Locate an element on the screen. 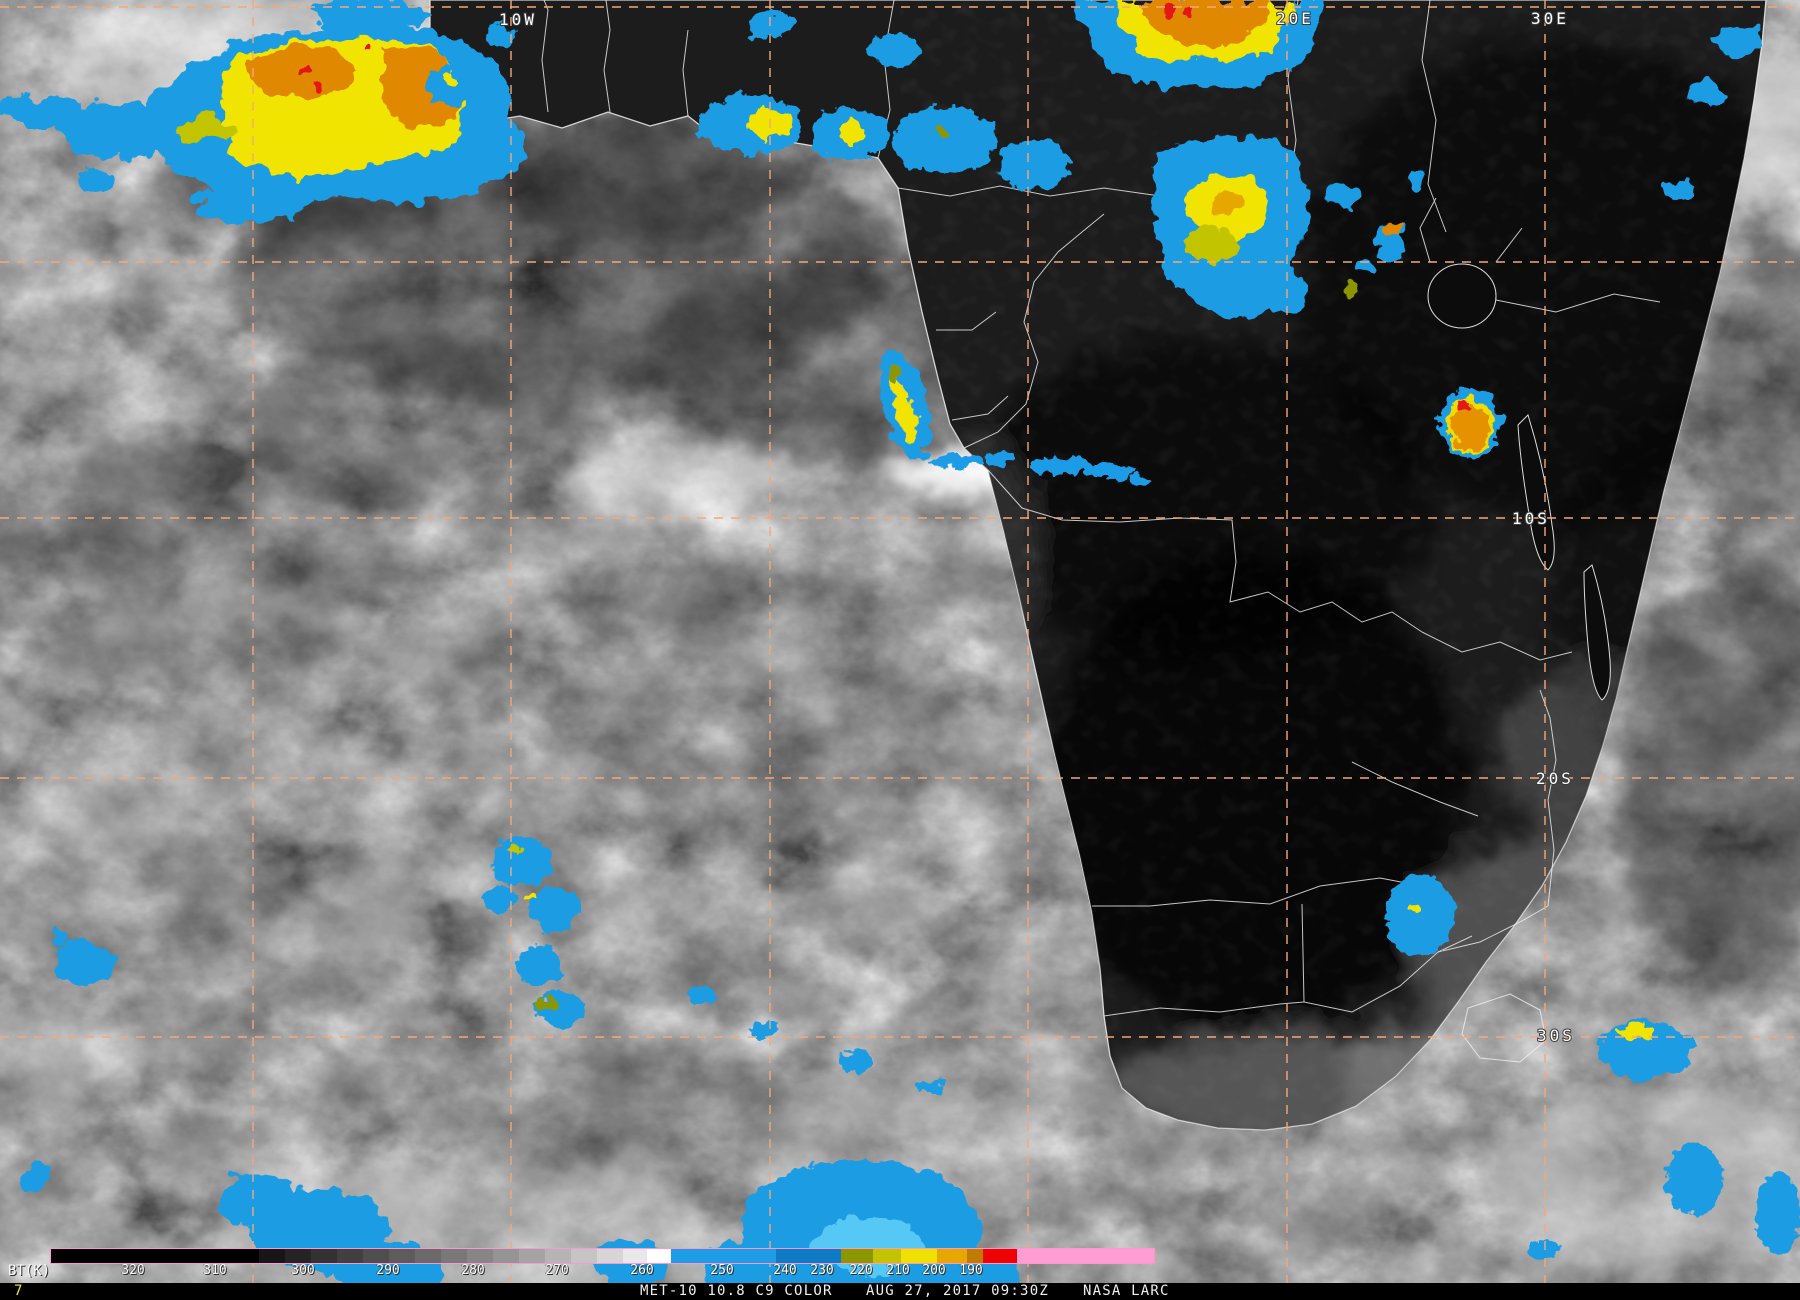 Image resolution: width=1800 pixels, height=1300 pixels. colorbar-tick: 250 is located at coordinates (722, 1270).